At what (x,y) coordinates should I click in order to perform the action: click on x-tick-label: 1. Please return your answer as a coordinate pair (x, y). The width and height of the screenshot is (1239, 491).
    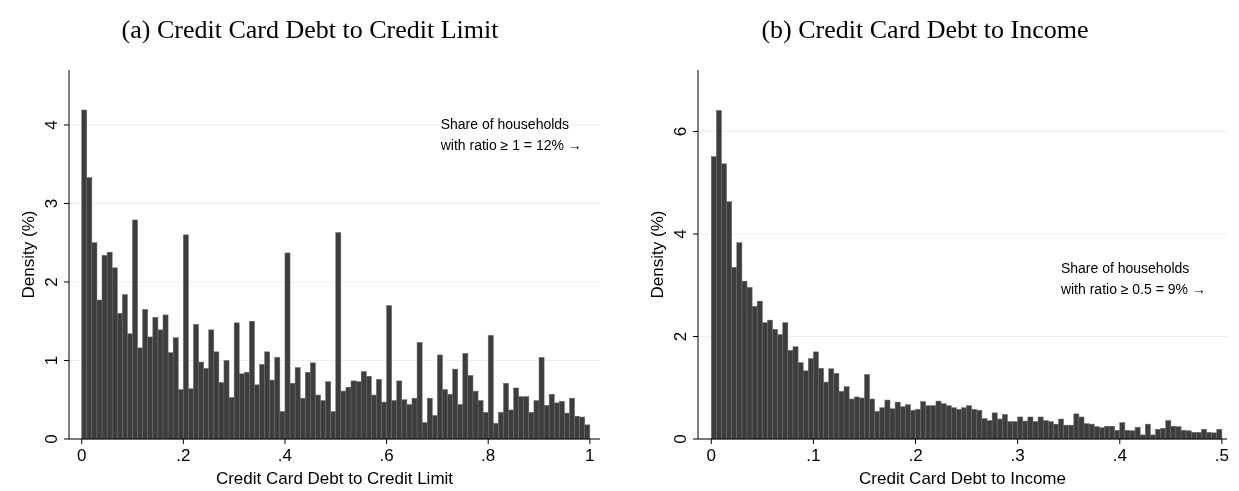
    Looking at the image, I should click on (590, 455).